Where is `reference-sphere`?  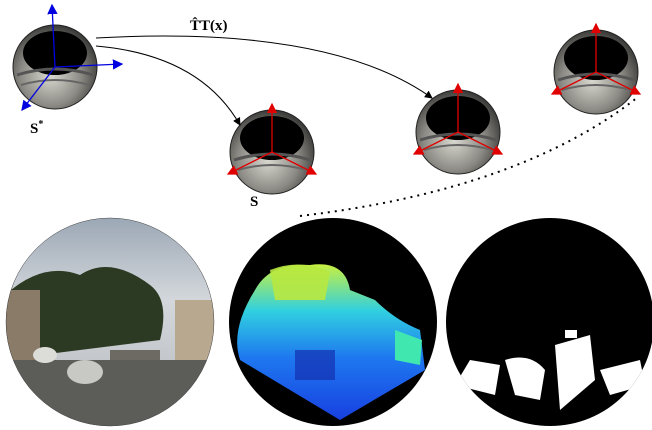 reference-sphere is located at coordinates (67, 57).